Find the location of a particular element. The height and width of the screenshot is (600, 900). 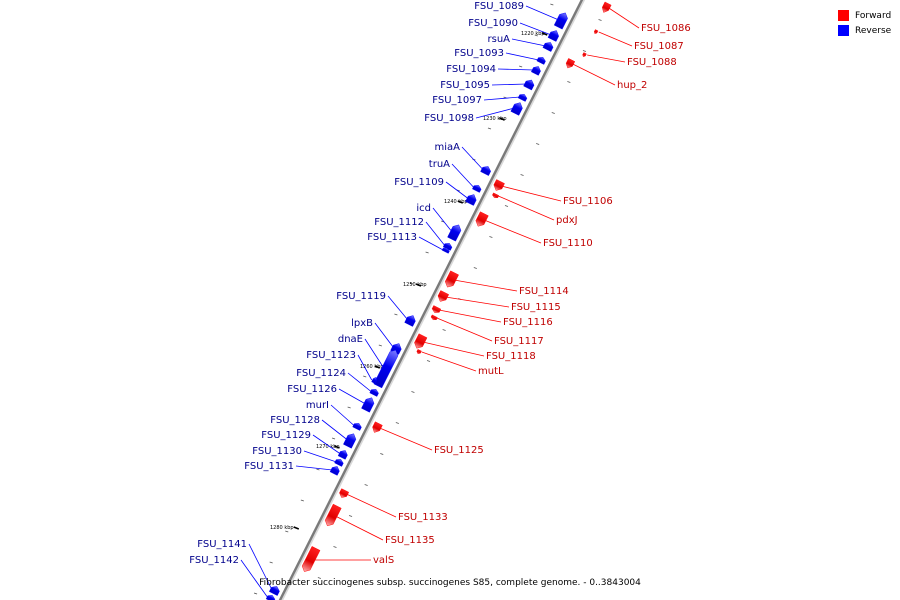

gene-label-FSU_1123: FSU_1123 is located at coordinates (331, 355).